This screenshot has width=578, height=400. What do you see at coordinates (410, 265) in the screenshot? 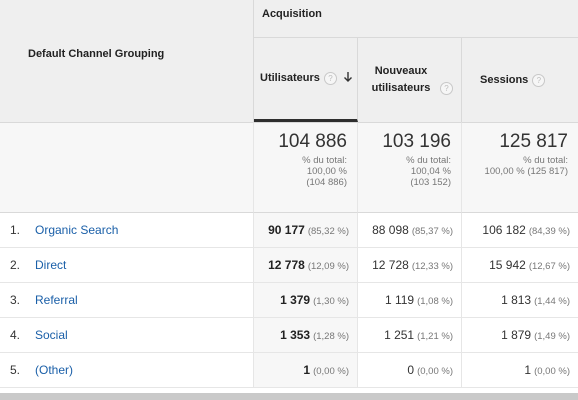
I see `new-users-cell: 12 728 (12,33 %)` at bounding box center [410, 265].